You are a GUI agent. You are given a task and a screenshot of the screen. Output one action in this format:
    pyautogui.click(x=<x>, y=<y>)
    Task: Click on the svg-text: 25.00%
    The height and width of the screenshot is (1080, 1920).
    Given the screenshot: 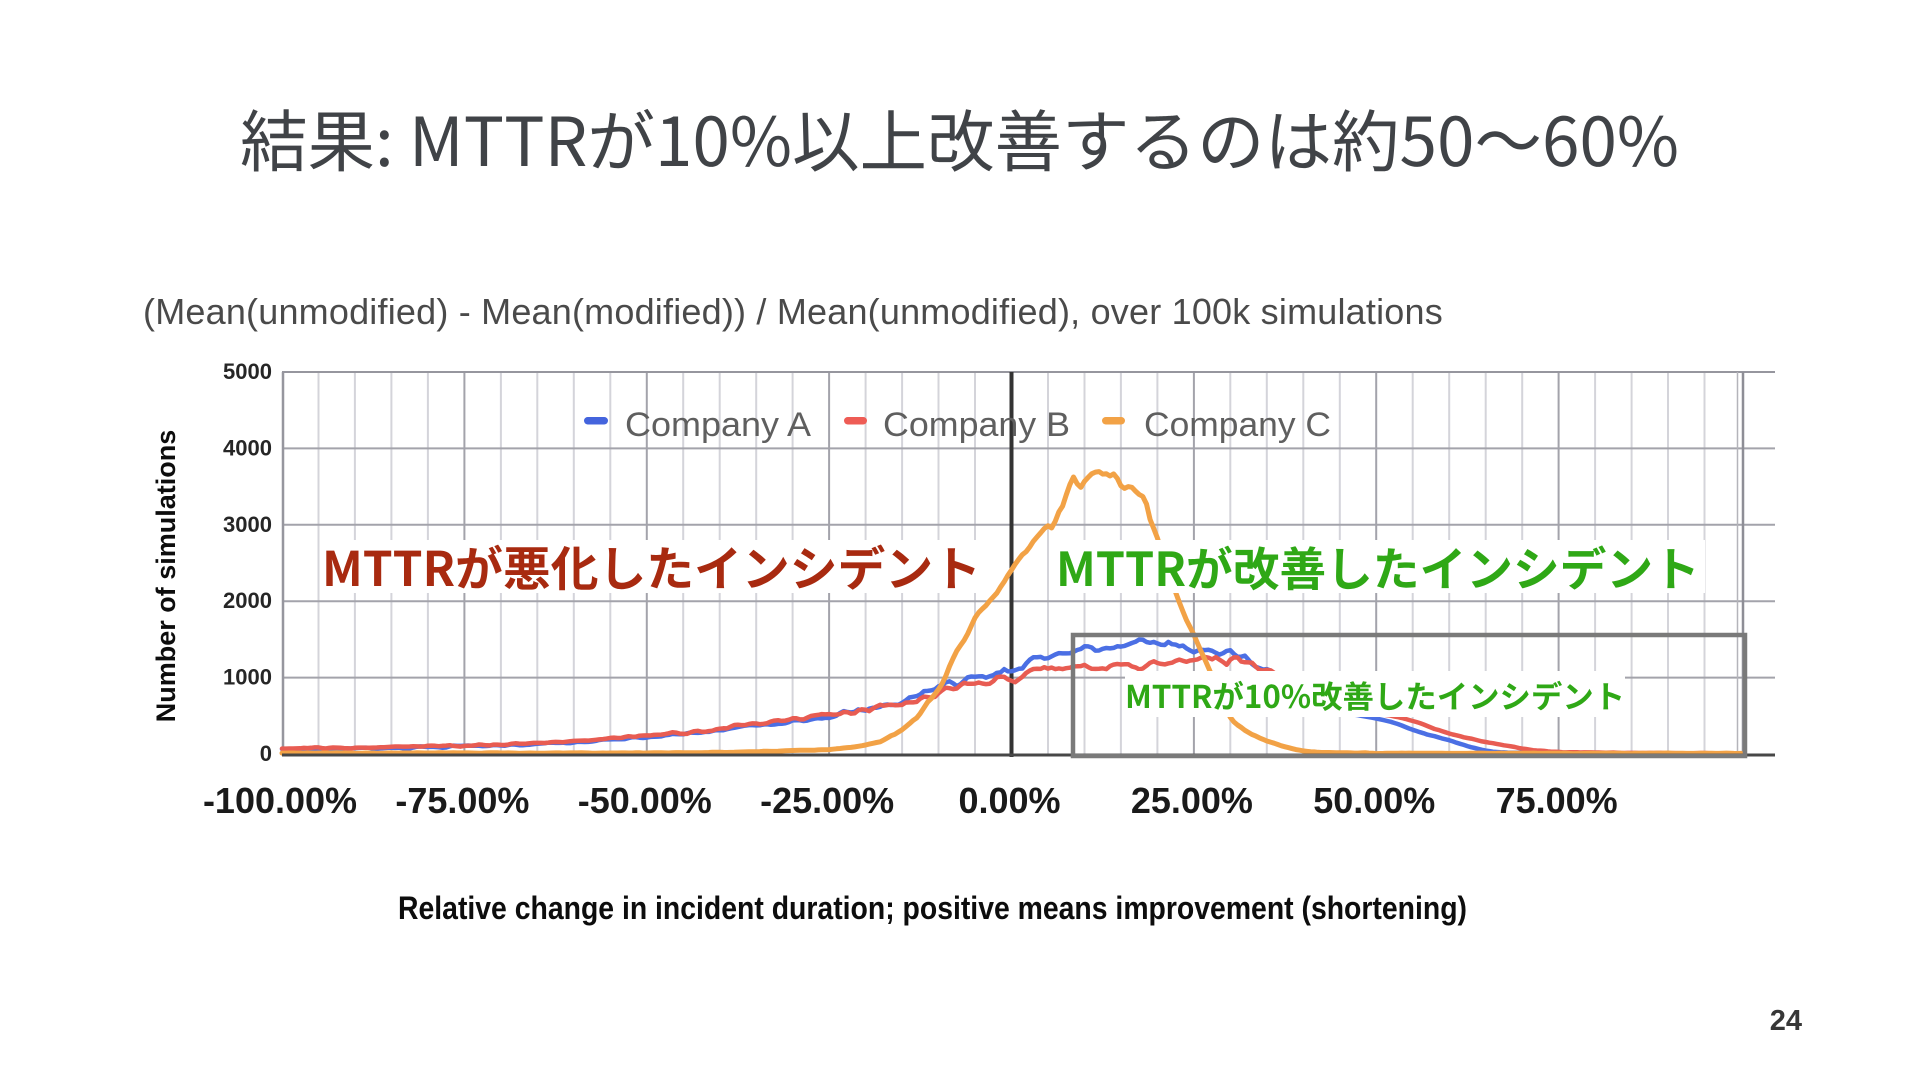 What is the action you would take?
    pyautogui.click(x=1192, y=800)
    